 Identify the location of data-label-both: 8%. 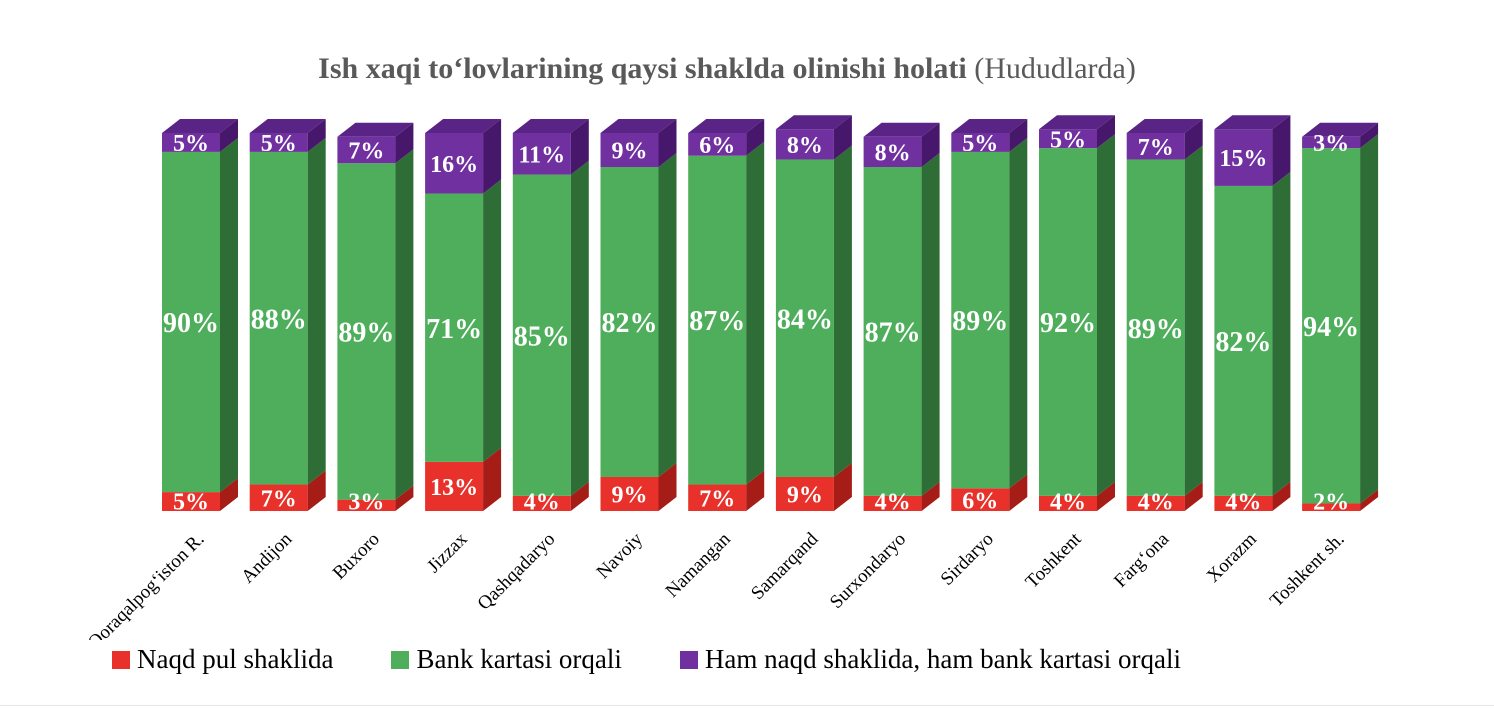
(805, 146).